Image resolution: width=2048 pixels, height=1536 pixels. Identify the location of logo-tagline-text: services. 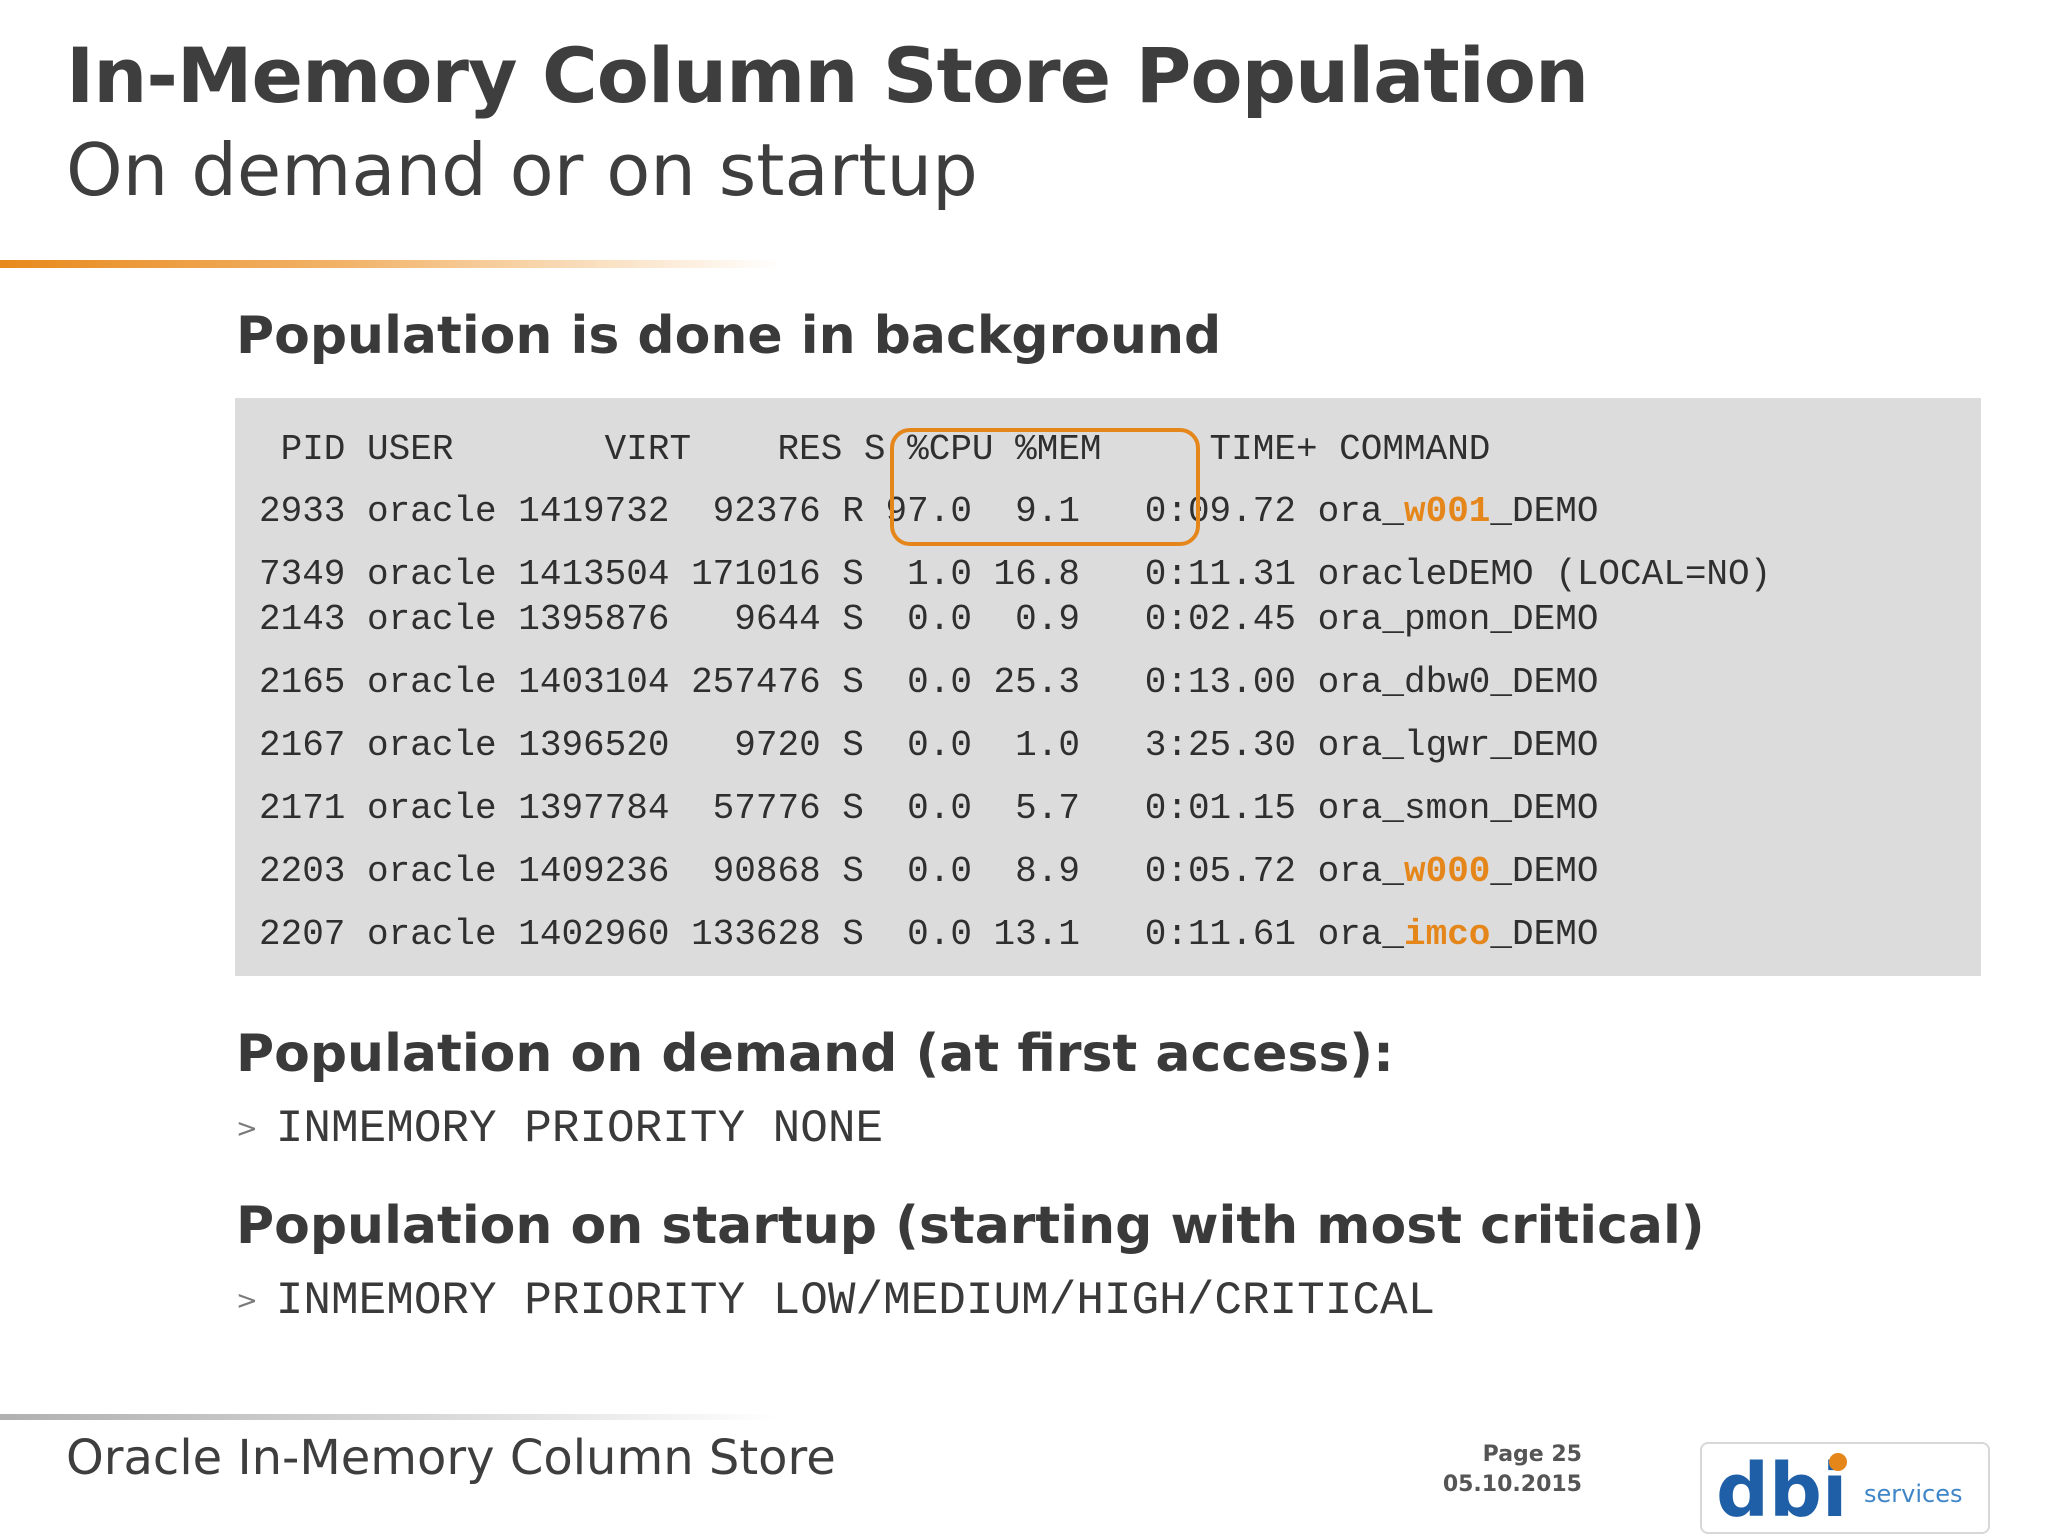
(1913, 1494).